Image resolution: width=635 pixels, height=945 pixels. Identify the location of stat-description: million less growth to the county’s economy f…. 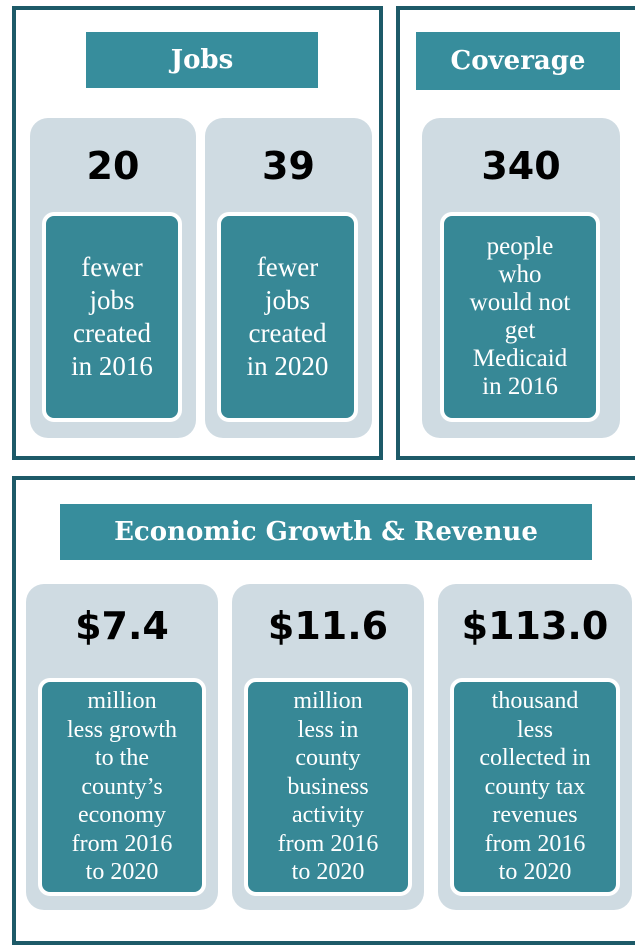
(122, 787).